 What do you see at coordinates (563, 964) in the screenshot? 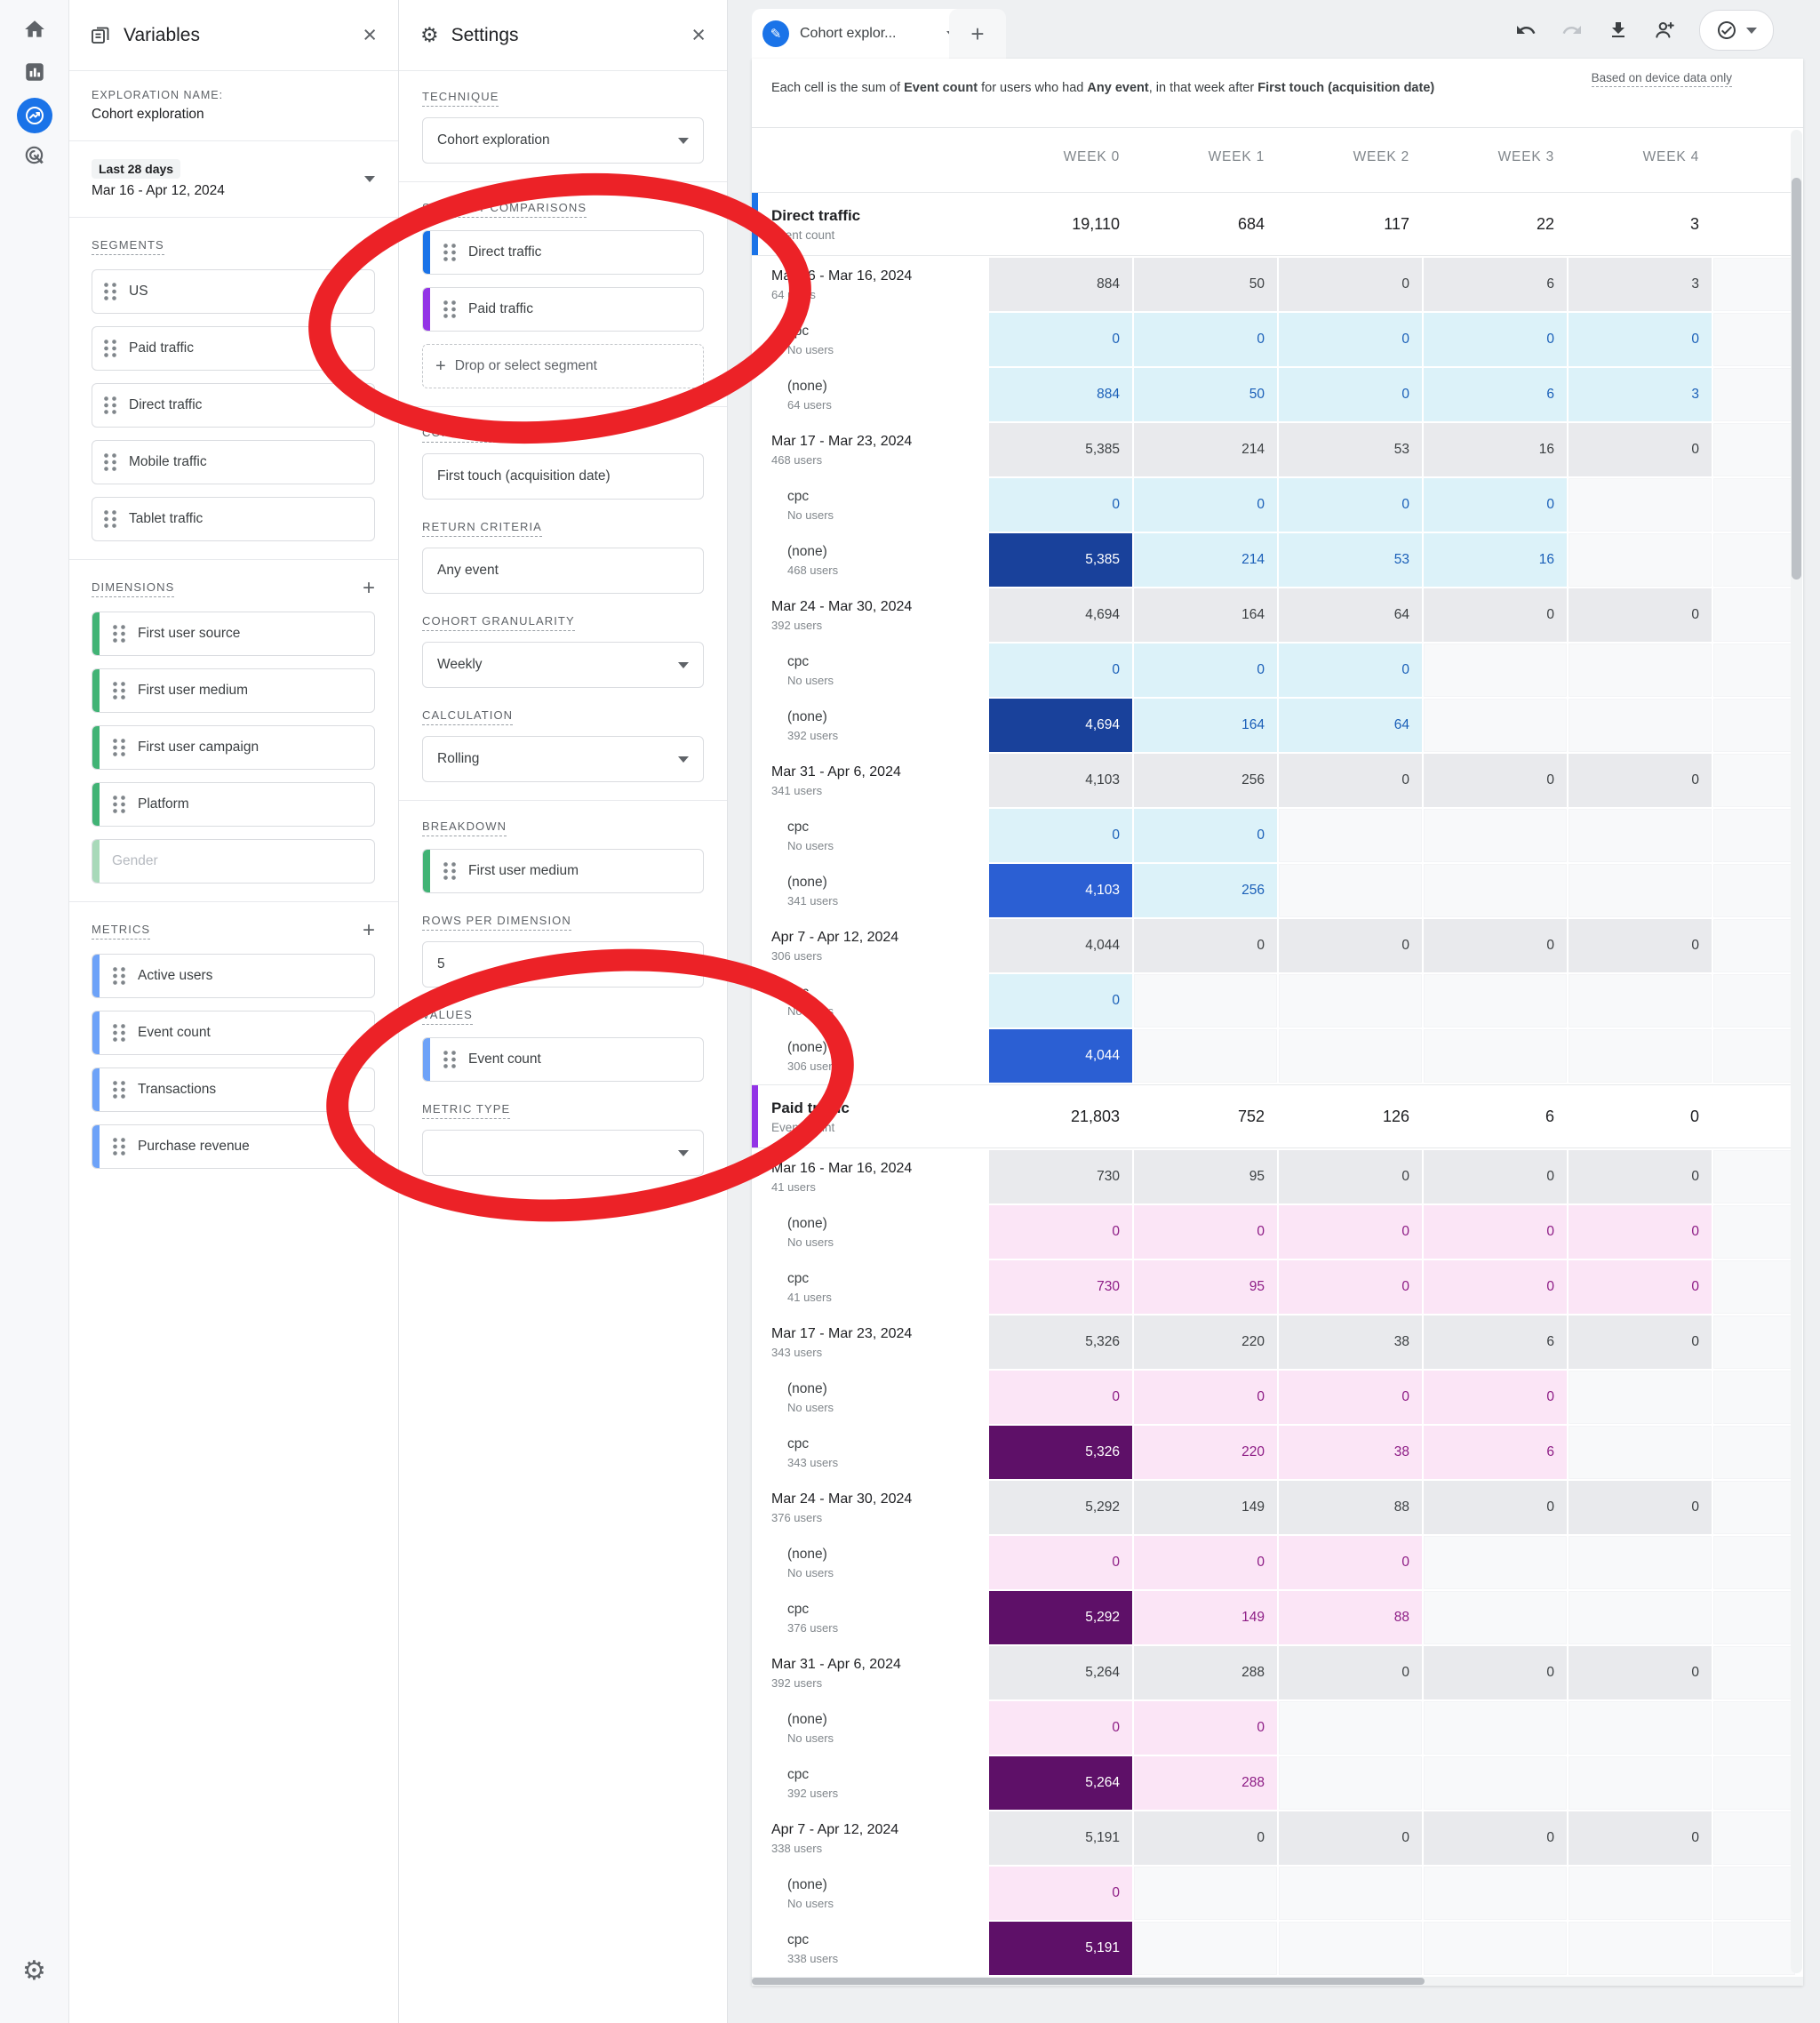
I see `rows-per-dimension-select: 5` at bounding box center [563, 964].